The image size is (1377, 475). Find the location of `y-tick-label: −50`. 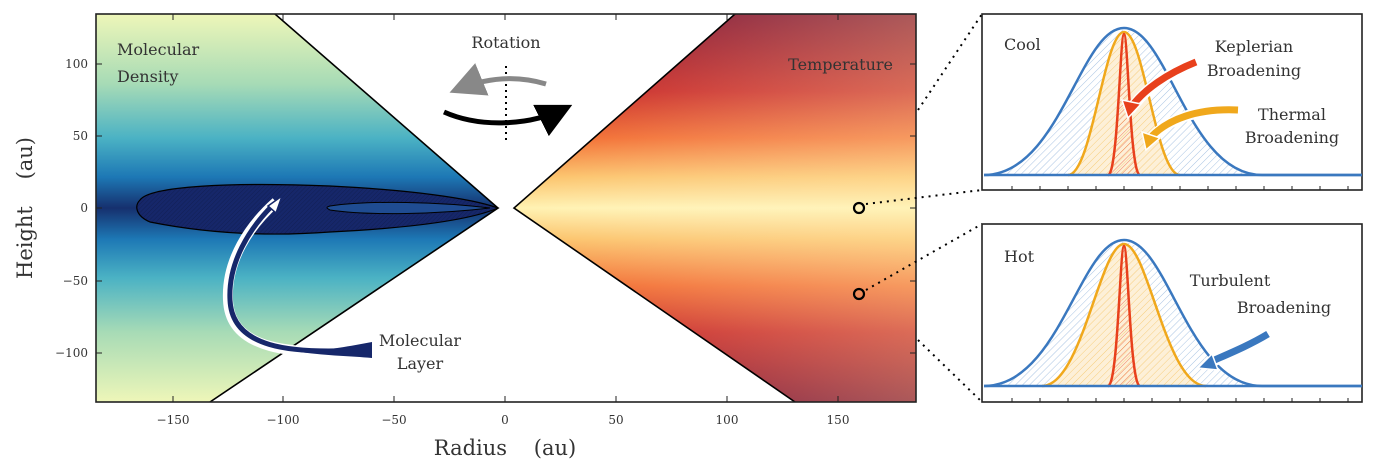

y-tick-label: −50 is located at coordinates (75, 281).